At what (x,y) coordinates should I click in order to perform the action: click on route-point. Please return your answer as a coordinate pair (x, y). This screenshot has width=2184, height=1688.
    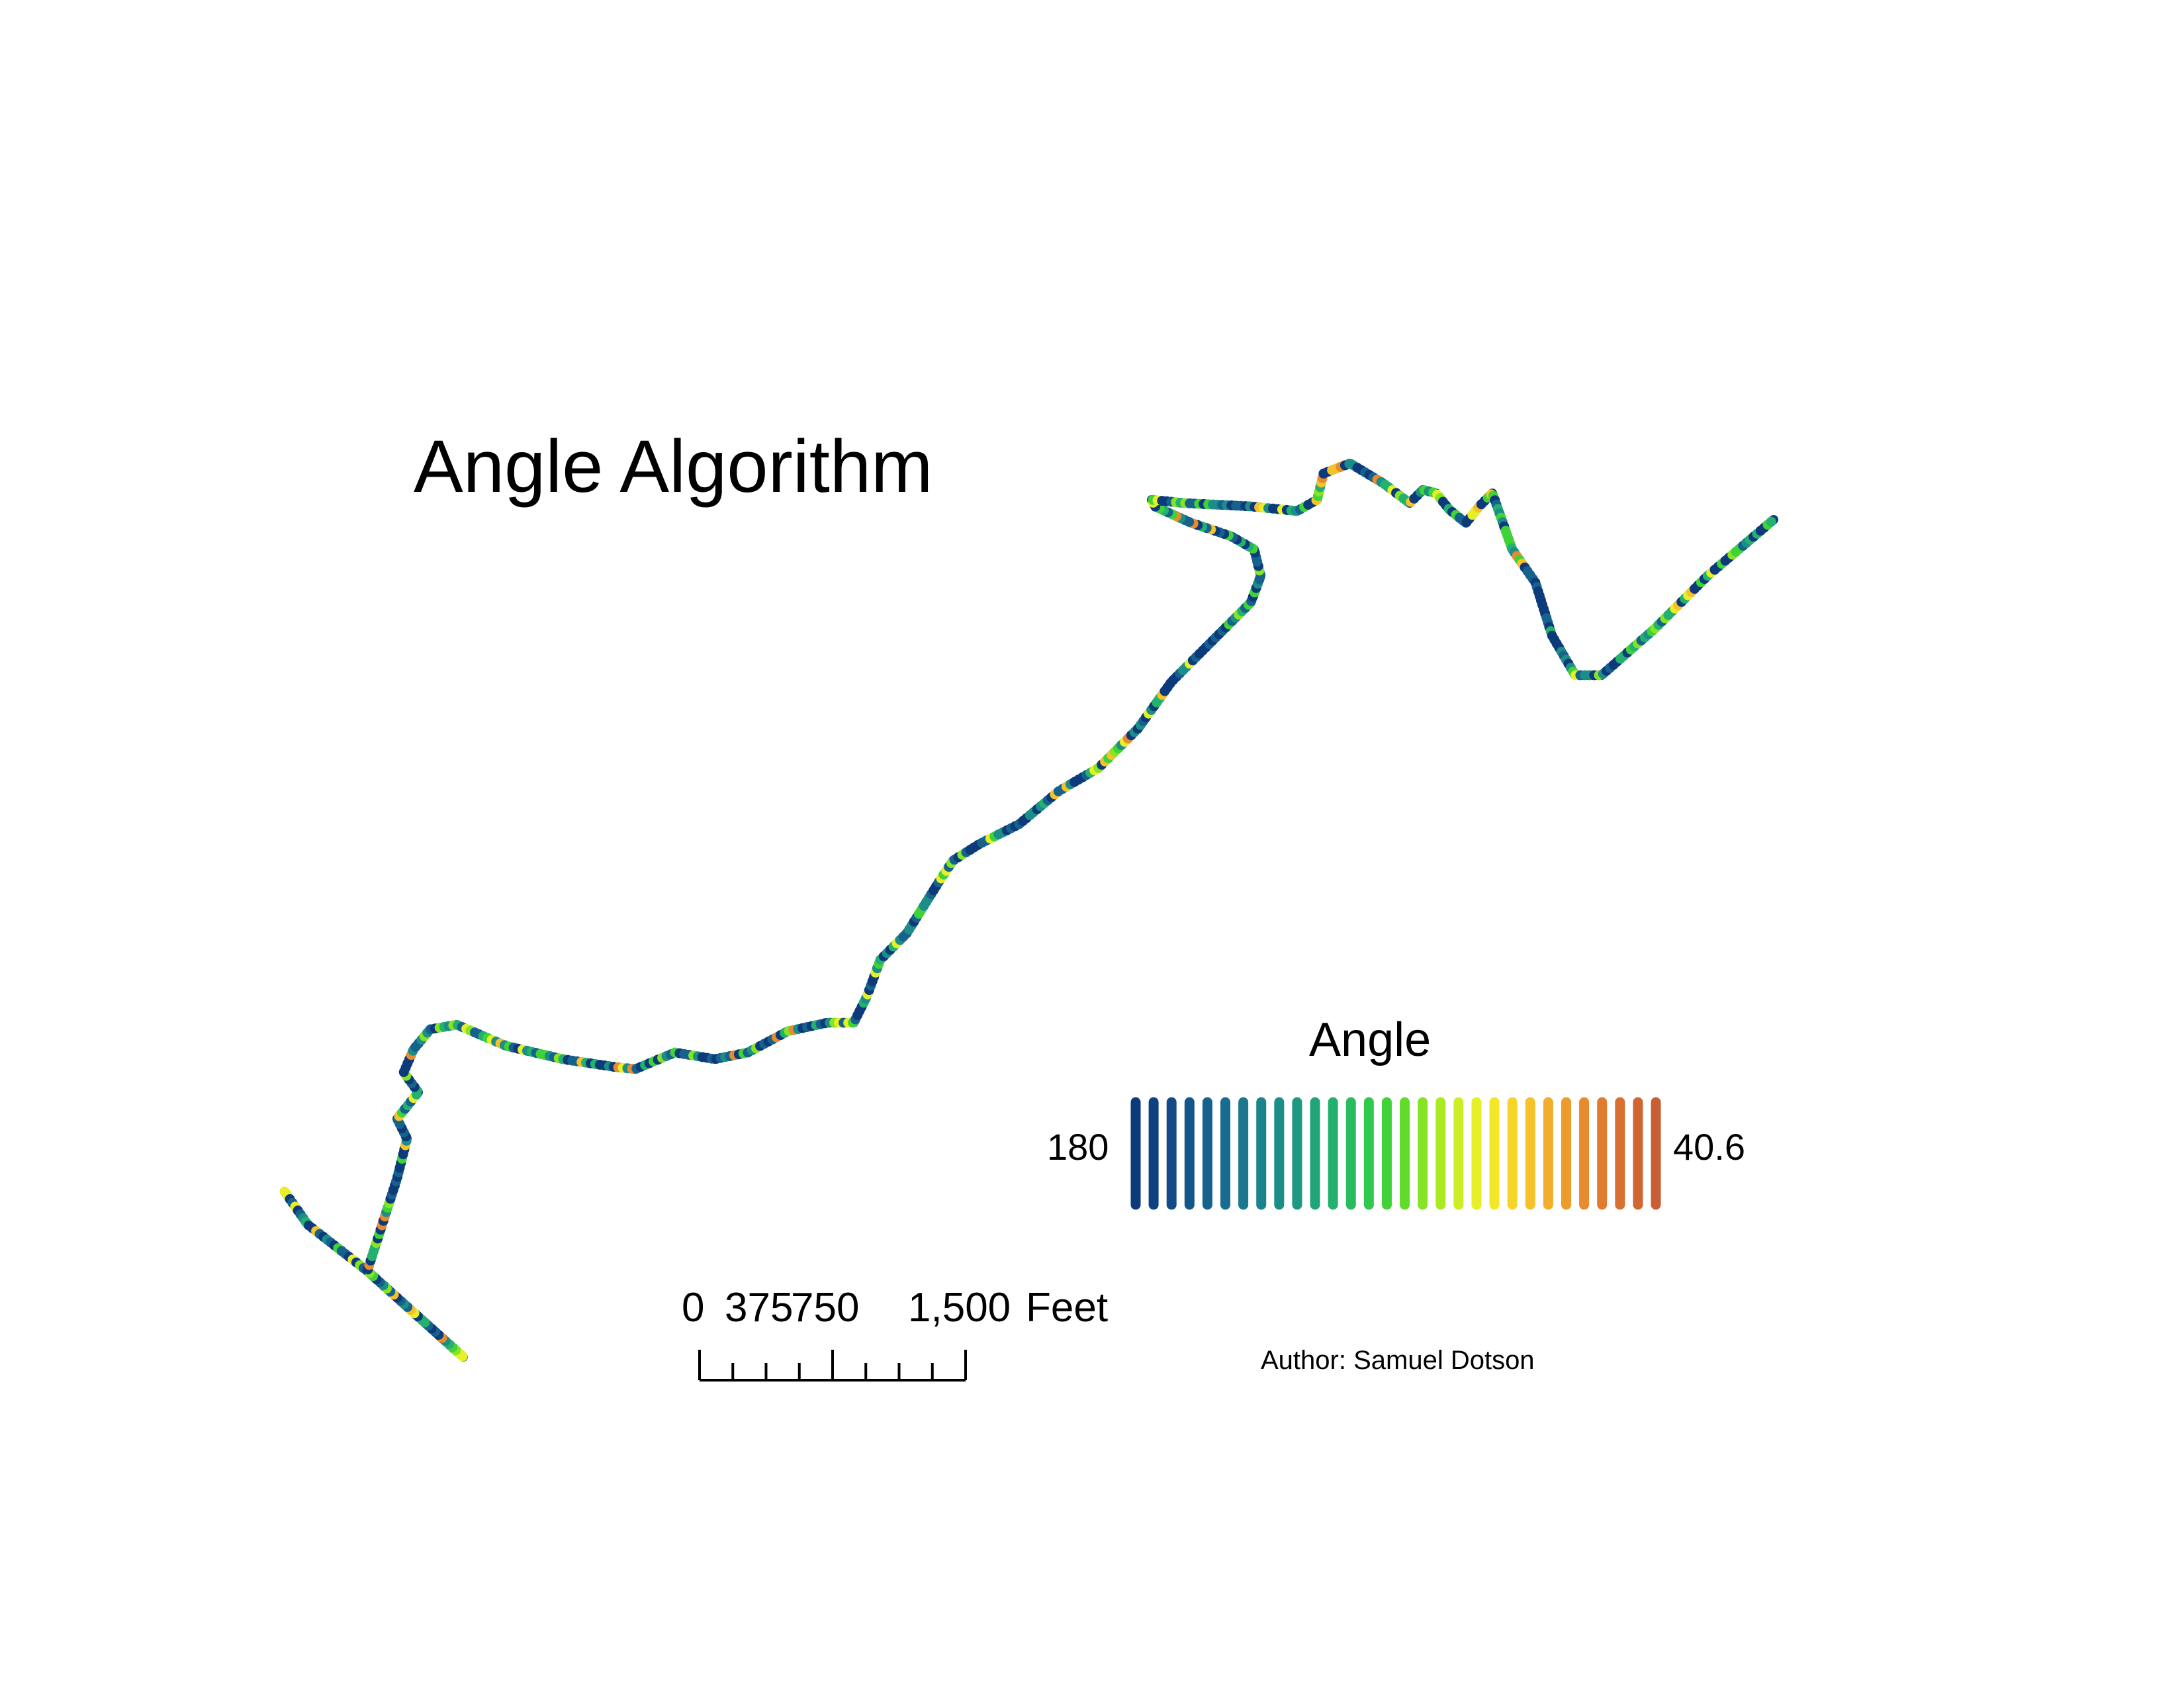
    Looking at the image, I should click on (1771, 521).